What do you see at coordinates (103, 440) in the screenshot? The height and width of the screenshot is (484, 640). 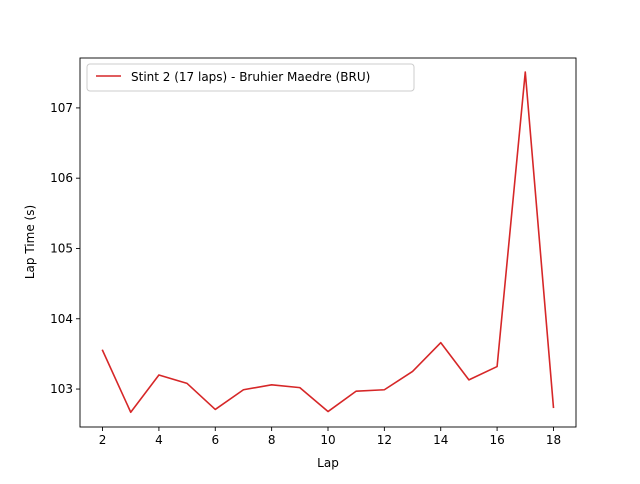 I see `x-tick-label: 2` at bounding box center [103, 440].